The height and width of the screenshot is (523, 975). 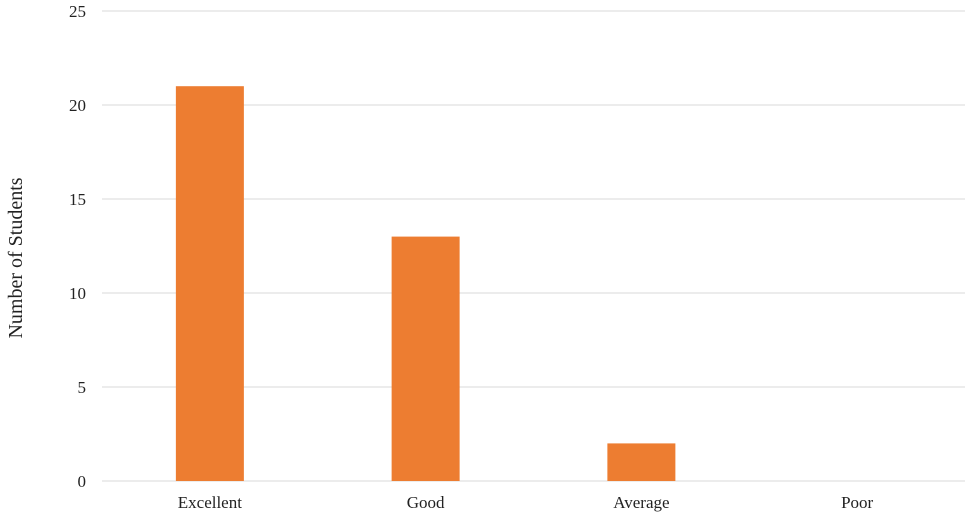 What do you see at coordinates (77, 199) in the screenshot?
I see `y-tick-label: 15` at bounding box center [77, 199].